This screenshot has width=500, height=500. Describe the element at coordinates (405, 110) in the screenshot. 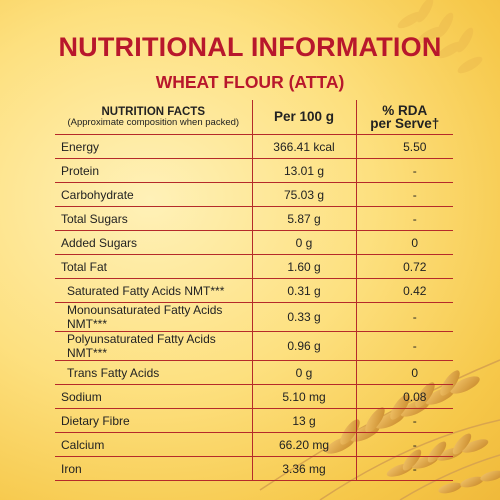

I see `rda-header-line1: % RDA` at that location.